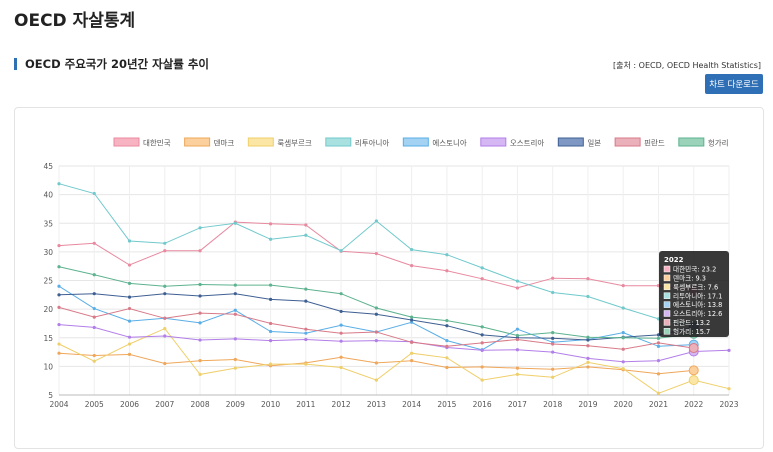  Describe the element at coordinates (594, 143) in the screenshot. I see `legend-label-6: 일본` at that location.